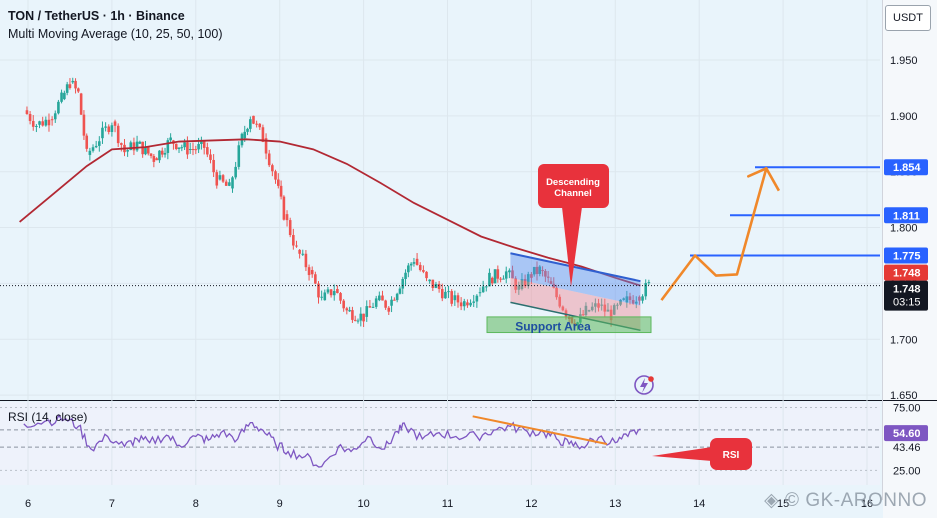 The height and width of the screenshot is (518, 937). What do you see at coordinates (115, 34) in the screenshot?
I see `indicator-label: Multi Moving Average (10, 25, 50, 100)` at bounding box center [115, 34].